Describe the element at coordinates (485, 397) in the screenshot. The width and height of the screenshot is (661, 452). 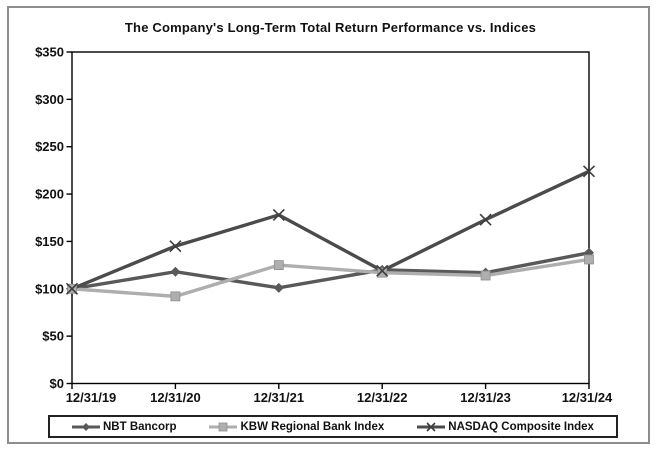
I see `x-tick-label: 12/31/23` at that location.